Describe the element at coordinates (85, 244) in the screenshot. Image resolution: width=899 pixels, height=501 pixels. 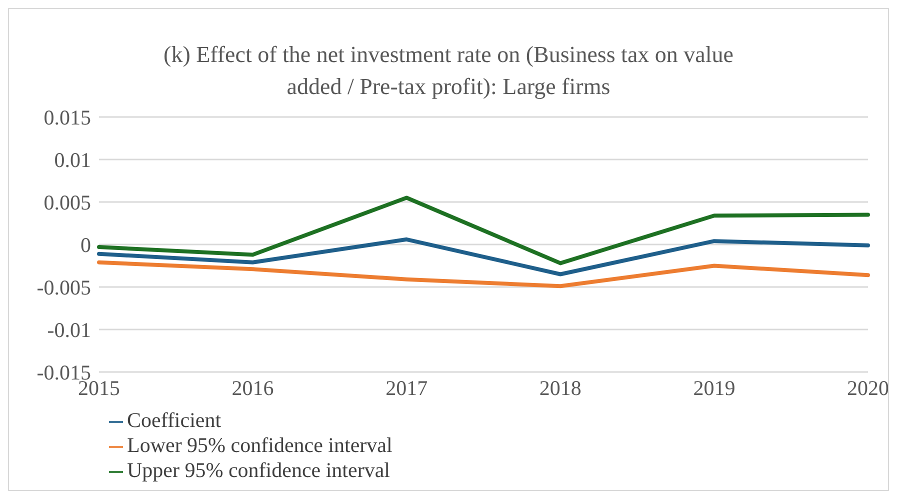
I see `y-tick-label: 0` at that location.